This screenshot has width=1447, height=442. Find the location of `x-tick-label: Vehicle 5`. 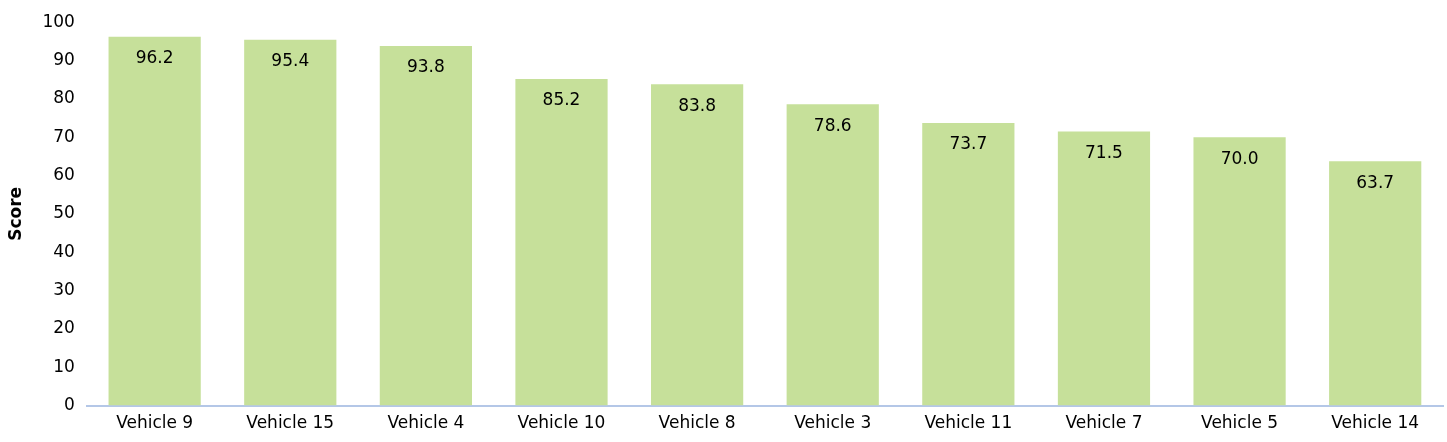

x-tick-label: Vehicle 5 is located at coordinates (1240, 422).